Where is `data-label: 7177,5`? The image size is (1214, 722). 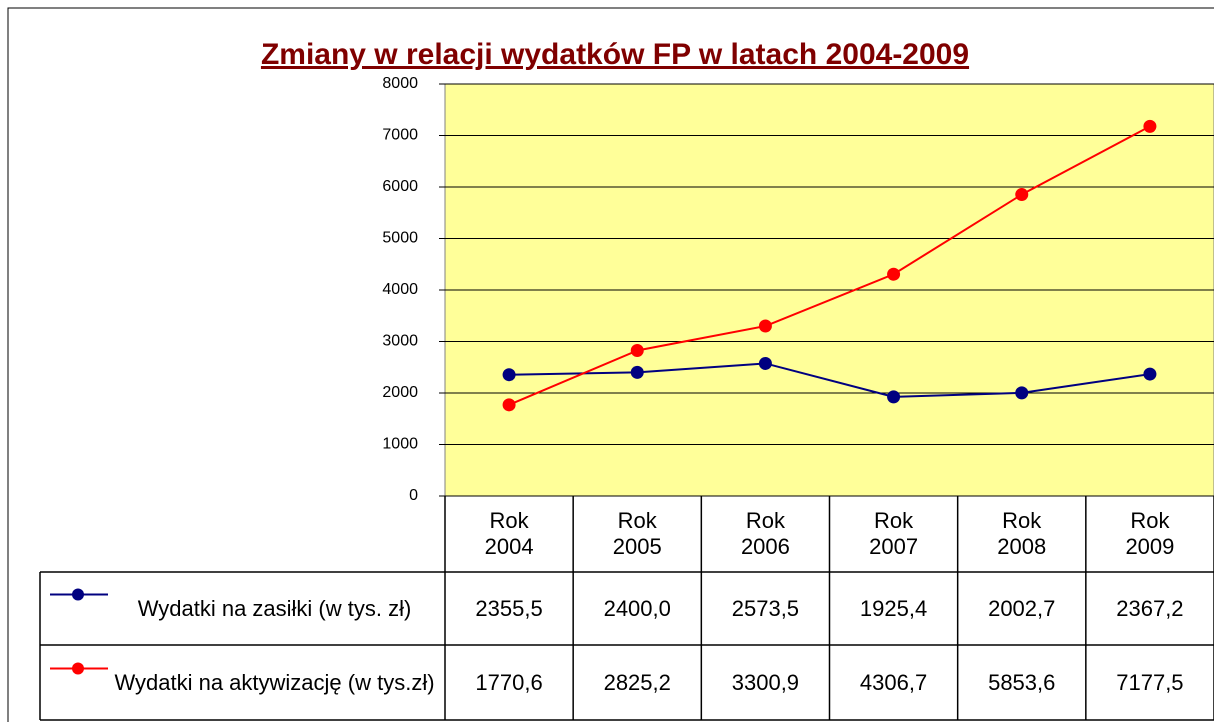 data-label: 7177,5 is located at coordinates (1150, 682).